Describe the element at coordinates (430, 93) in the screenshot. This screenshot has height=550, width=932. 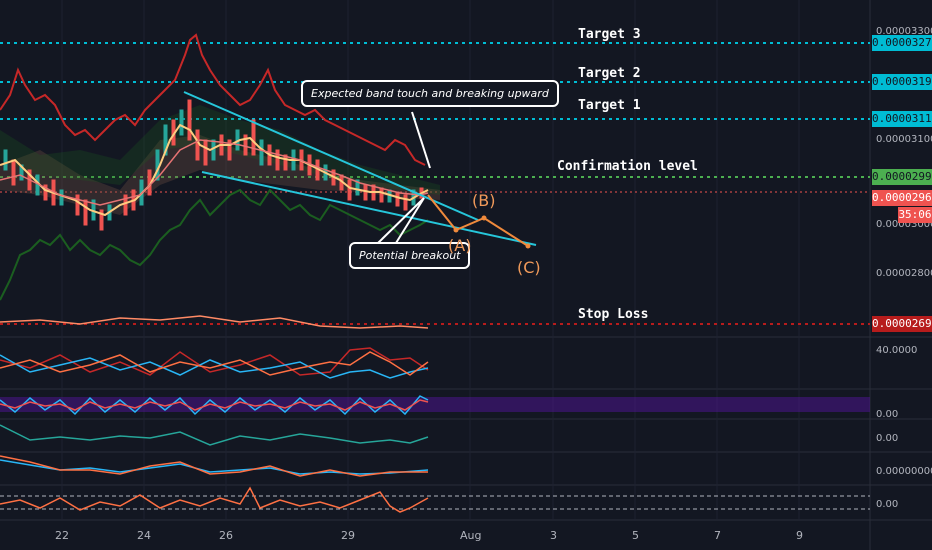
I see `band-touch-callout: Expected band touch and breaking upward` at that location.